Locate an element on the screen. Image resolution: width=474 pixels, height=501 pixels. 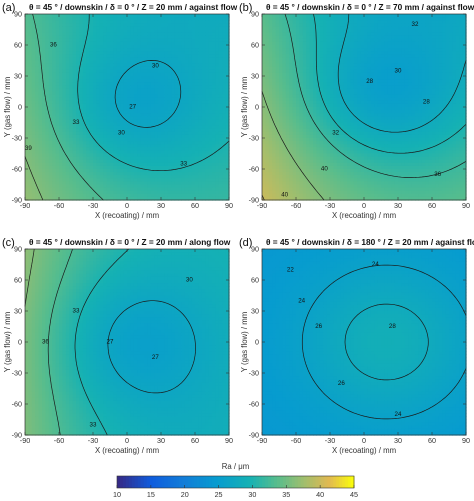
x-tick-label: -30 is located at coordinates (93, 205).